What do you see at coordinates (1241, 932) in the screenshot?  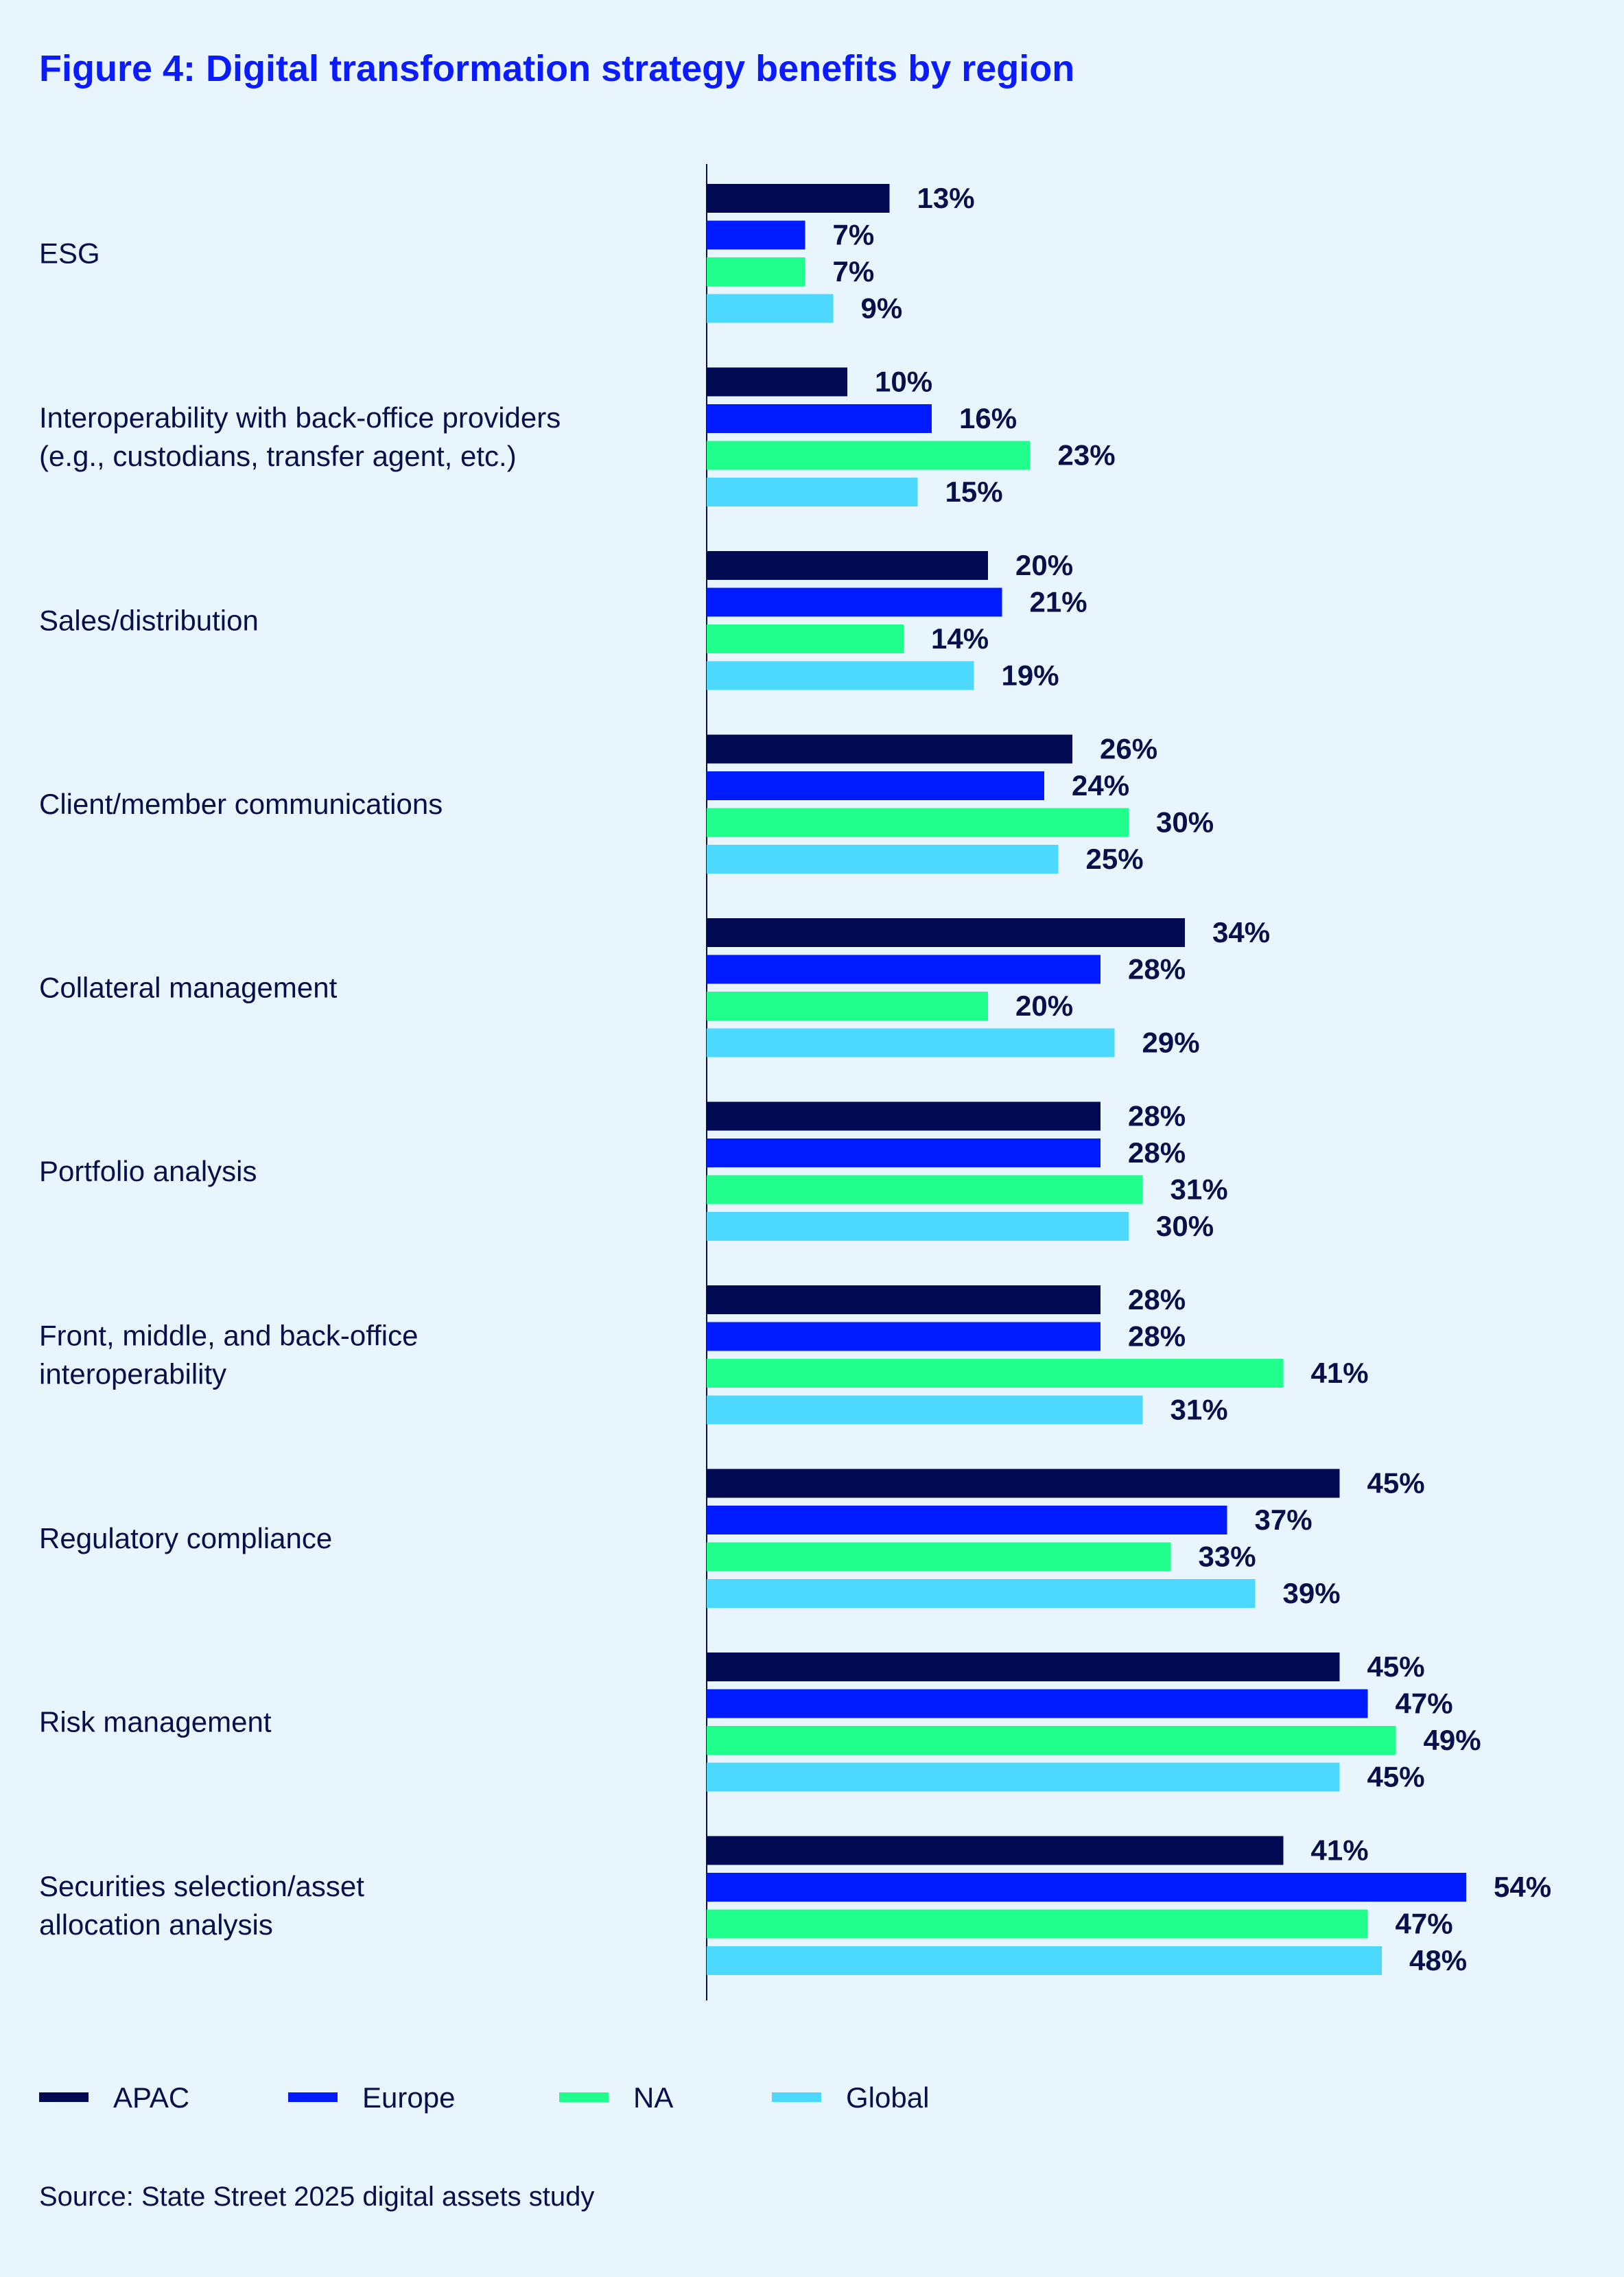 I see `value-label: 34%` at bounding box center [1241, 932].